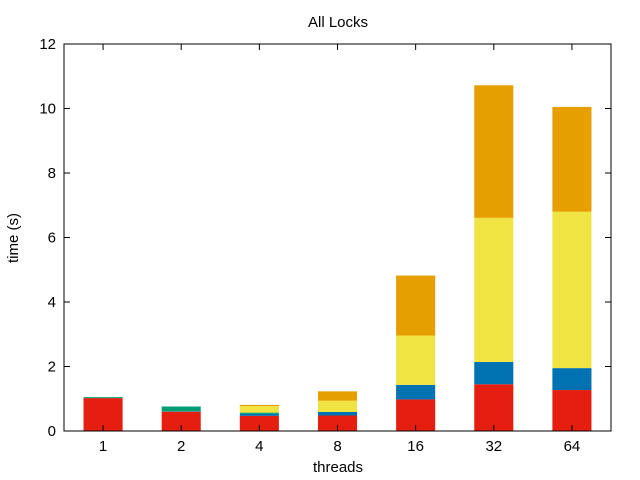  What do you see at coordinates (338, 467) in the screenshot?
I see `x-axis-label: threads` at bounding box center [338, 467].